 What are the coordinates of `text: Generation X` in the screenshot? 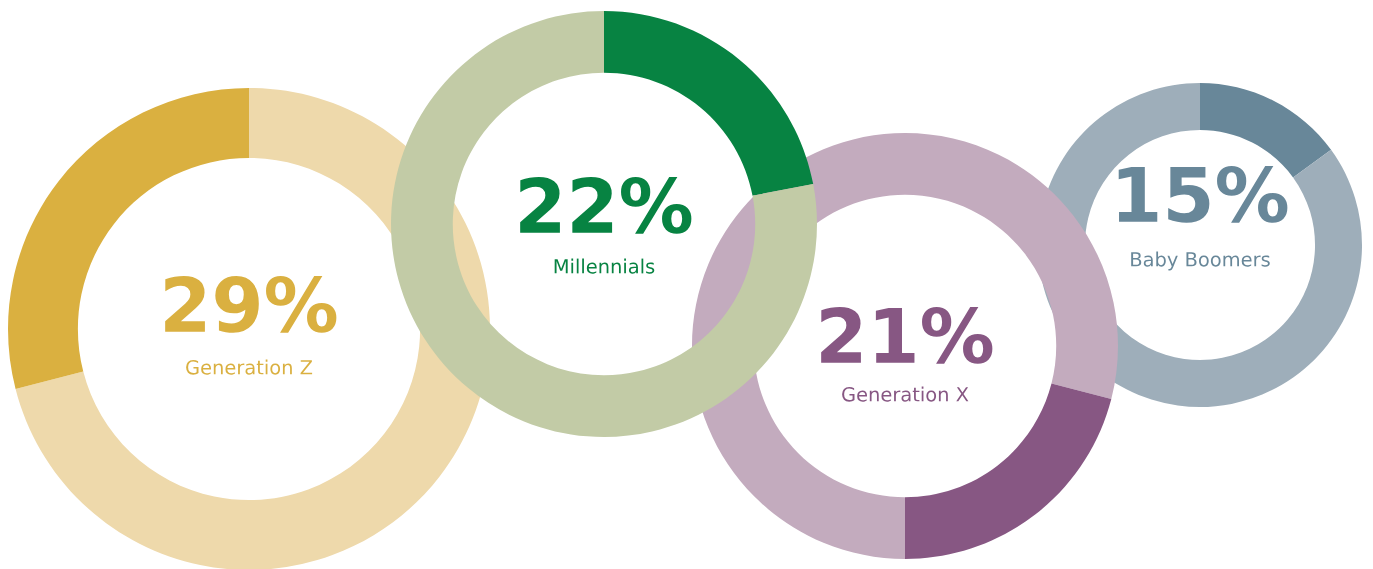 It's located at (905, 394).